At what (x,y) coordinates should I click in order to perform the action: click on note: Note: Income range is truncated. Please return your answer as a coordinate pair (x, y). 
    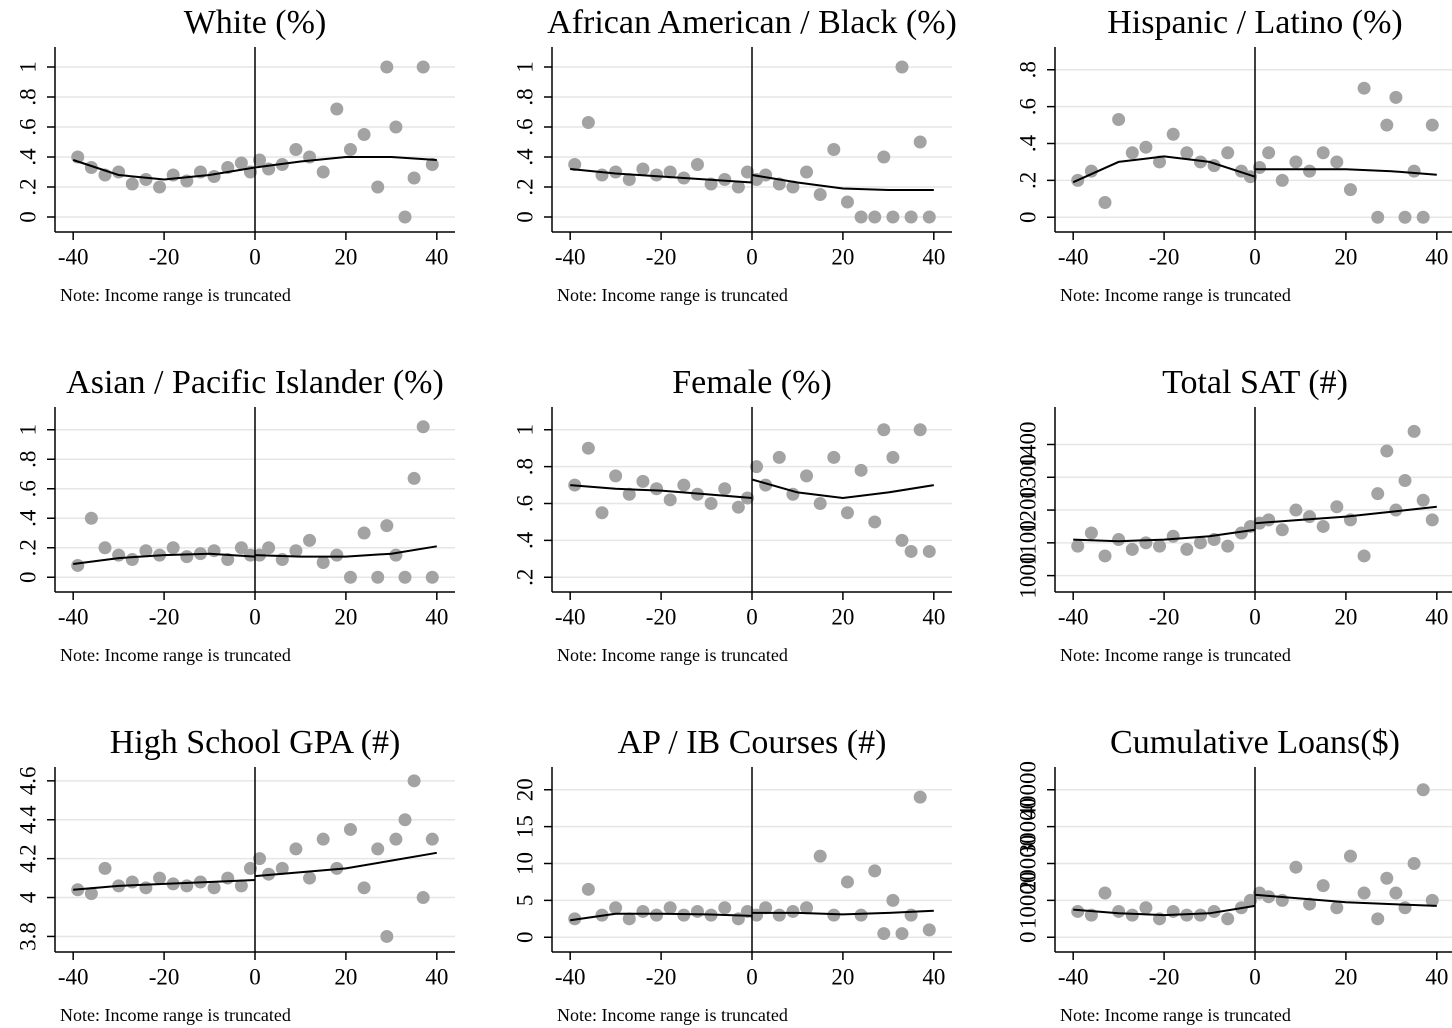
    Looking at the image, I should click on (175, 295).